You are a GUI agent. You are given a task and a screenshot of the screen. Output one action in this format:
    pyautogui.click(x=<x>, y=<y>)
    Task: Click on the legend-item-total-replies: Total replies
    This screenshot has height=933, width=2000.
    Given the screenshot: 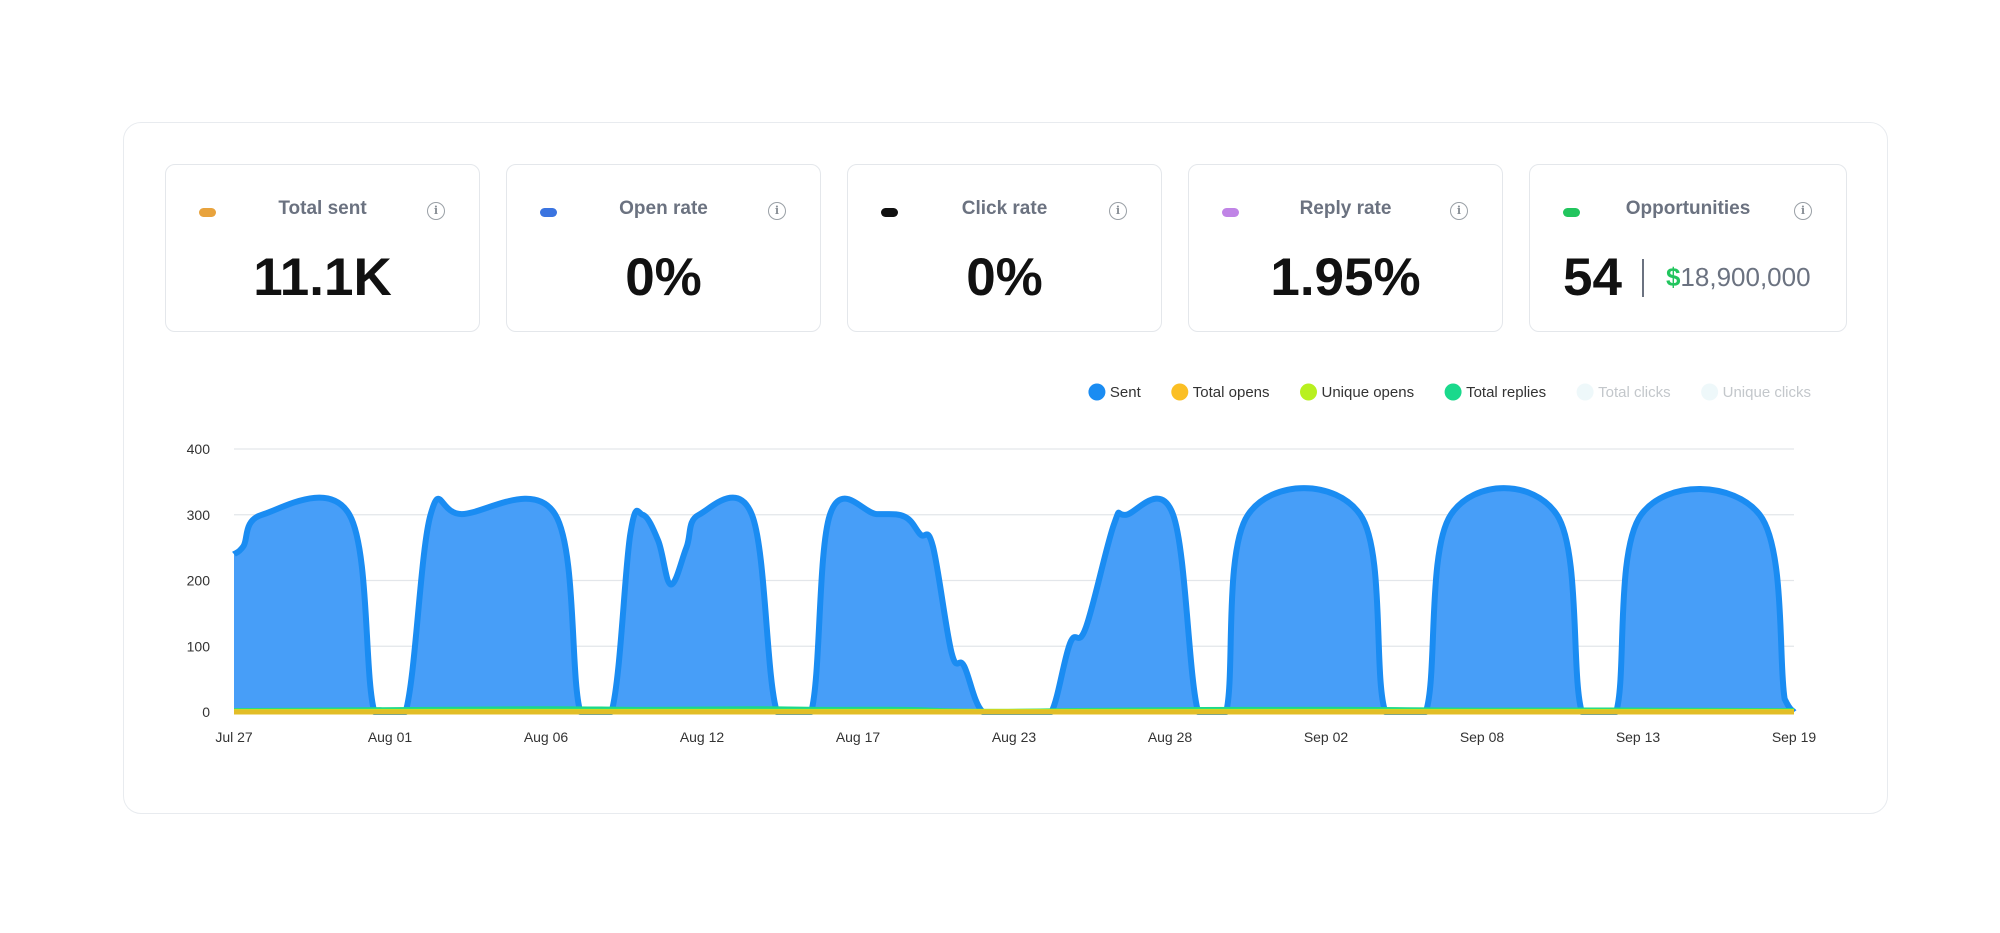 What is the action you would take?
    pyautogui.click(x=1495, y=392)
    